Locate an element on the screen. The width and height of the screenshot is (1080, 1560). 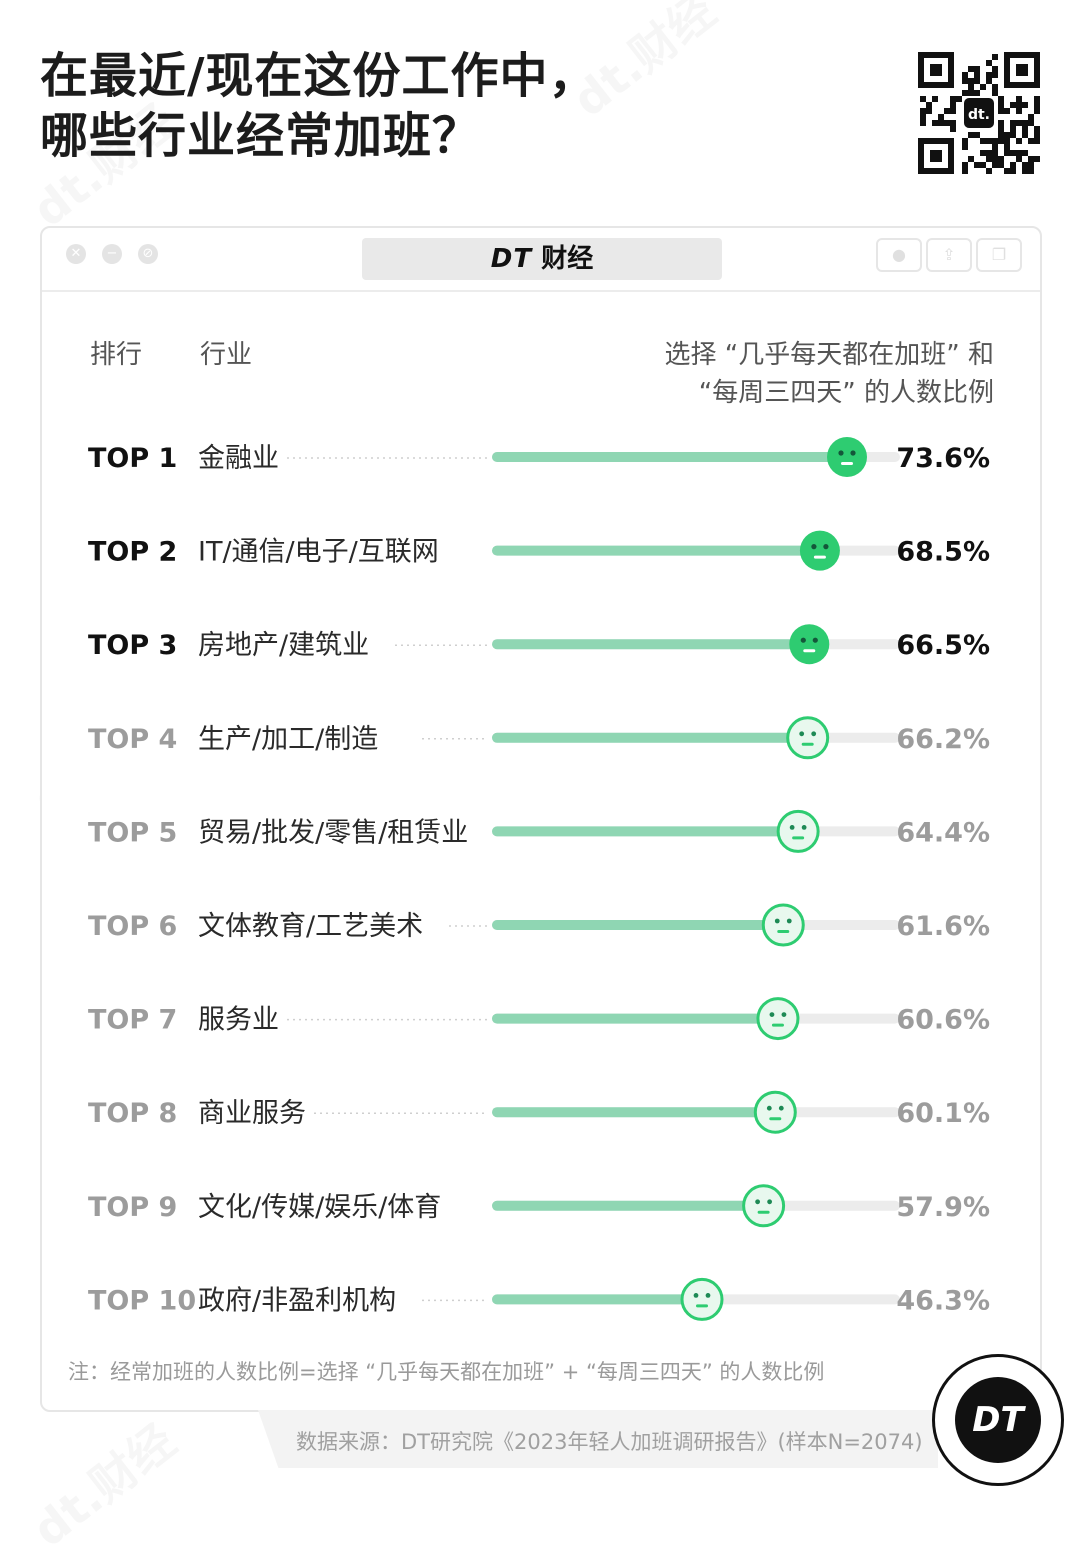
copy-icon: ❐ is located at coordinates (999, 255).